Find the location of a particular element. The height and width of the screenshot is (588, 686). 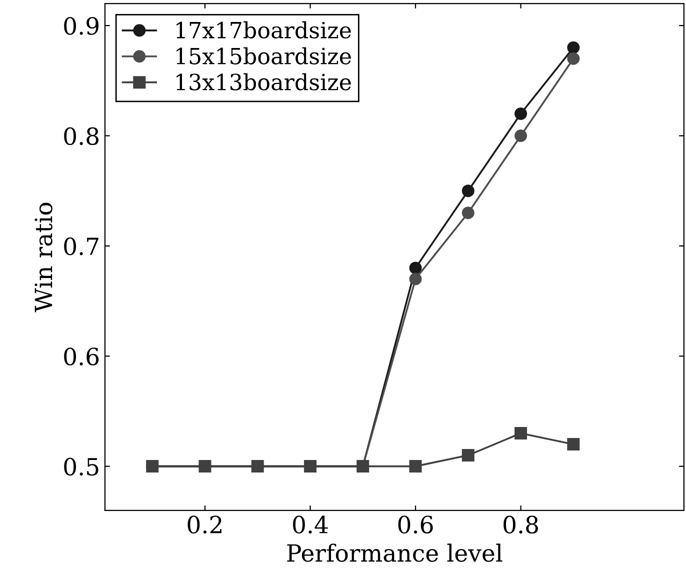

x-tick-label: 0.2 is located at coordinates (205, 525).